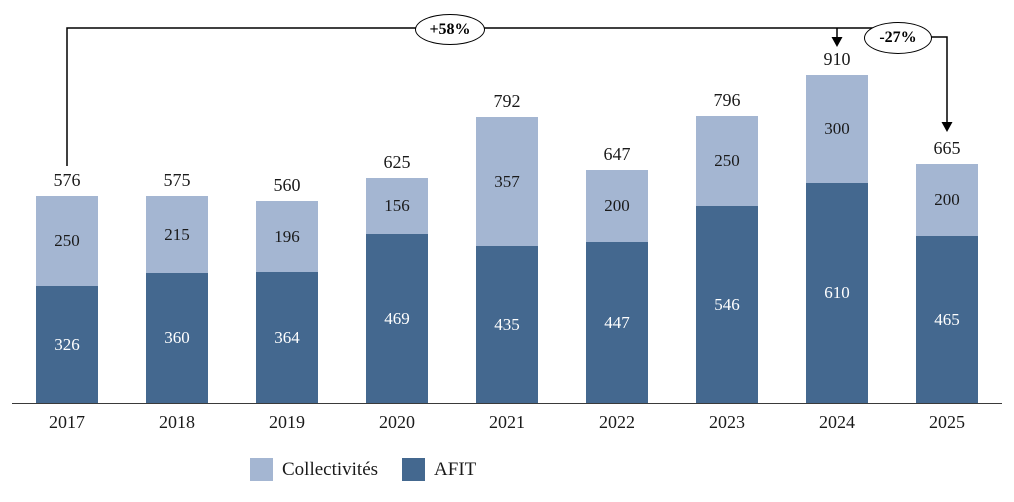 The width and height of the screenshot is (1014, 502). What do you see at coordinates (947, 319) in the screenshot?
I see `segment-afit: 465` at bounding box center [947, 319].